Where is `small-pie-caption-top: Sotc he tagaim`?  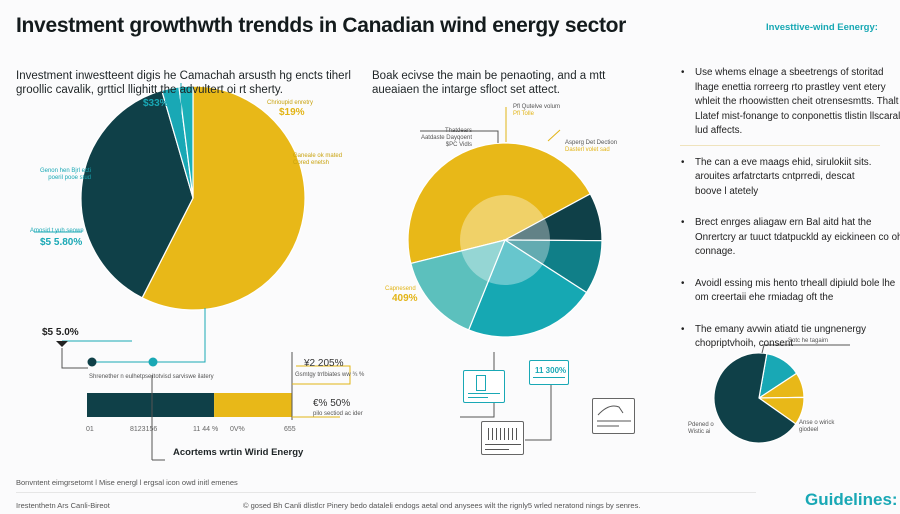
small-pie-caption-top: Sotc he tagaim is located at coordinates (808, 341).